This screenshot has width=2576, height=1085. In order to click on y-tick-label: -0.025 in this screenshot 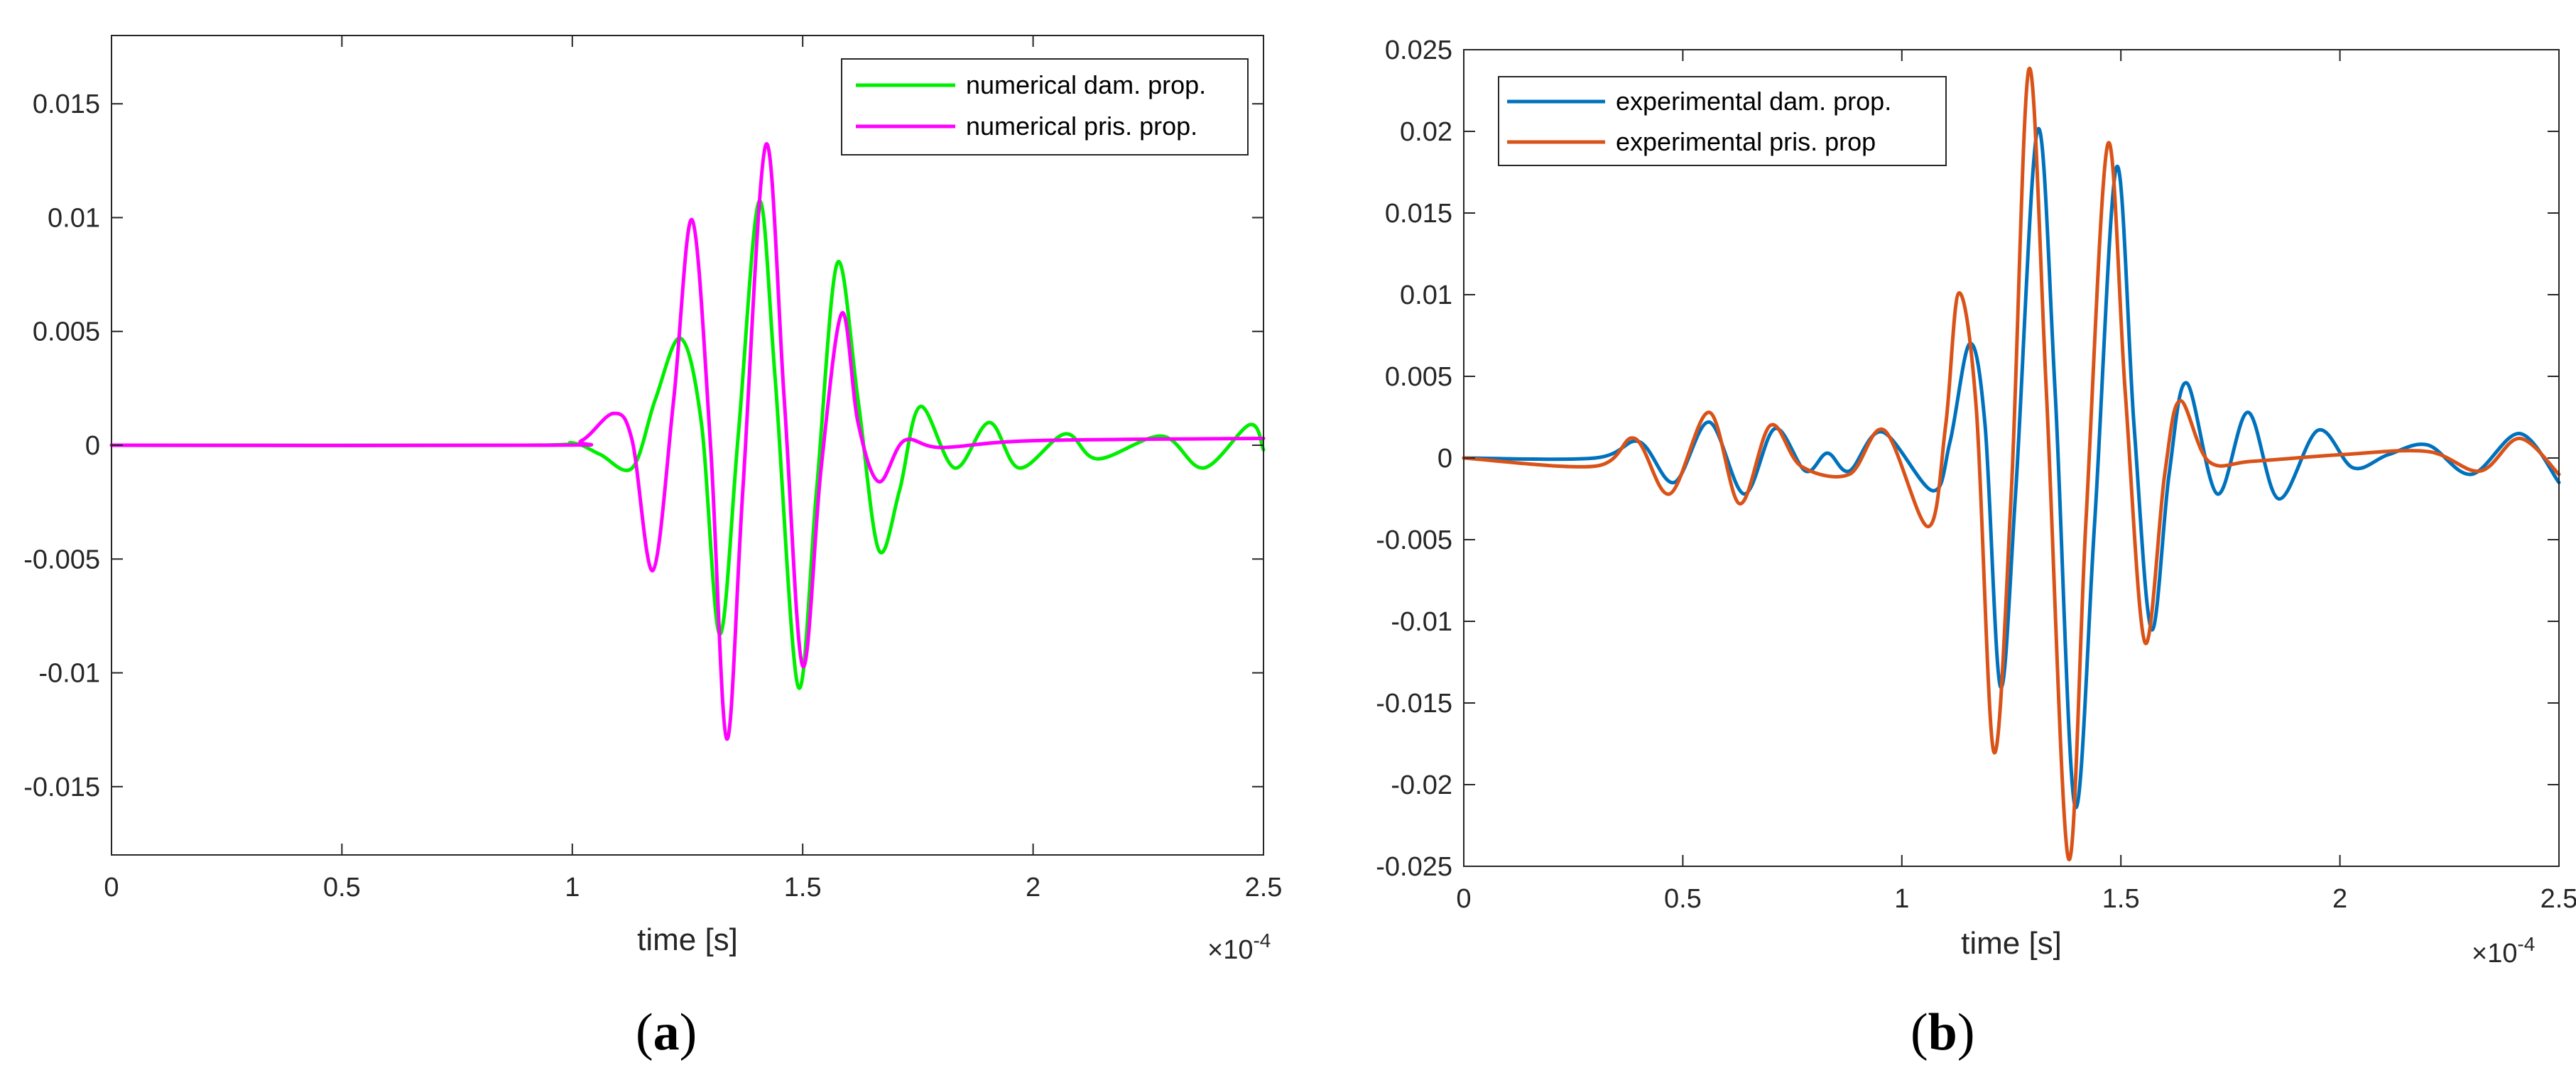, I will do `click(1414, 867)`.